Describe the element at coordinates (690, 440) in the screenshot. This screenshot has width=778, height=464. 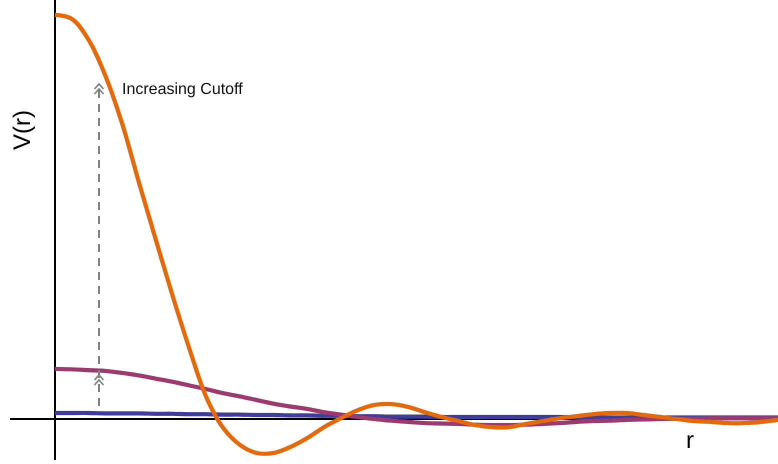
I see `x-axis-title: r` at that location.